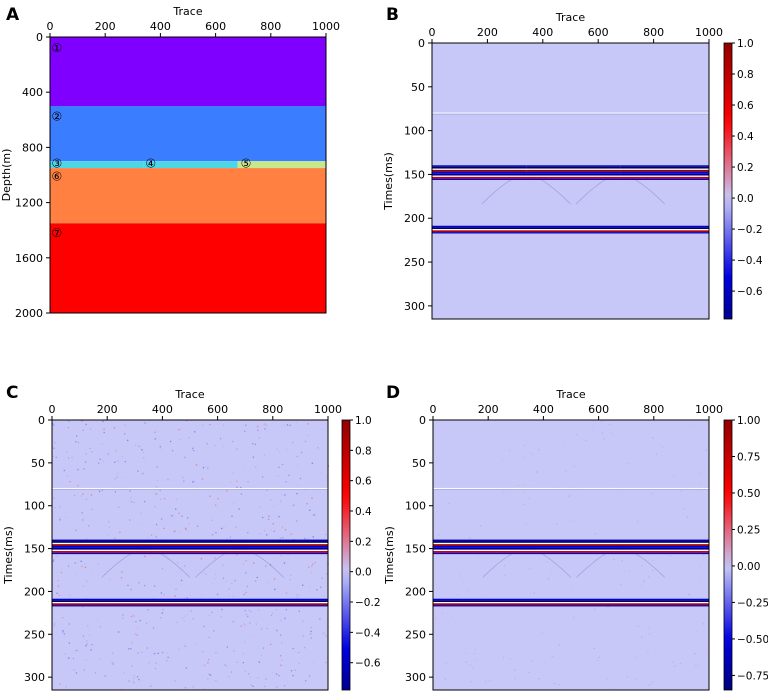 The image size is (768, 698). What do you see at coordinates (217, 409) in the screenshot?
I see `x-tick-label: 600` at bounding box center [217, 409].